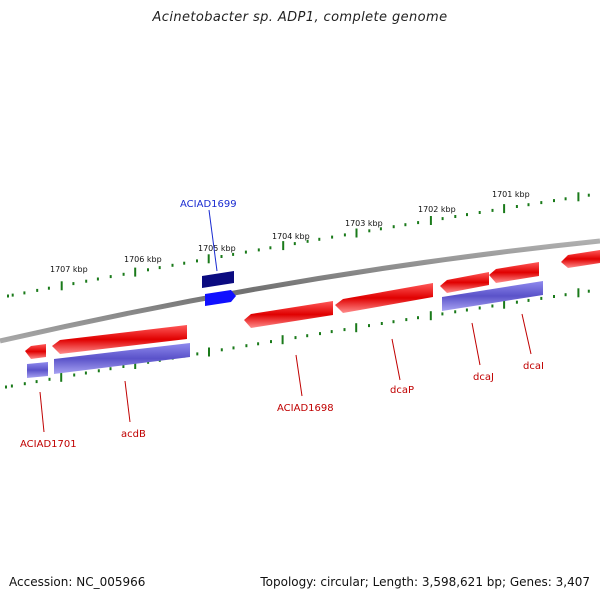 Image resolution: width=600 pixels, height=600 pixels. What do you see at coordinates (526, 334) in the screenshot?
I see `leader-dcai` at bounding box center [526, 334].